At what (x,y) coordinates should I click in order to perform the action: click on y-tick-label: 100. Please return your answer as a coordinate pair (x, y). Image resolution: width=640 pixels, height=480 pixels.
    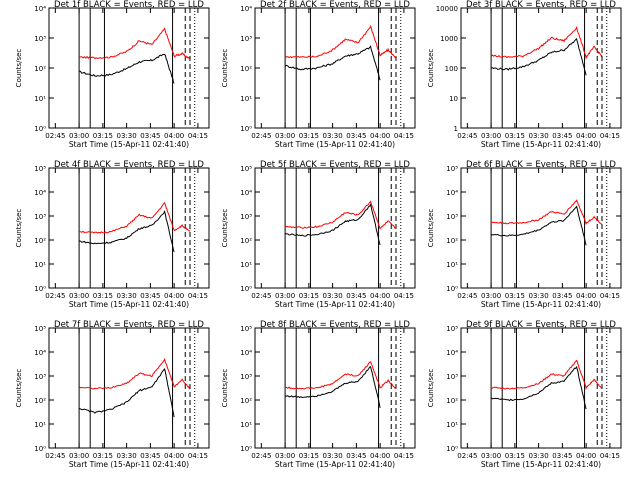
    Looking at the image, I should click on (451, 69).